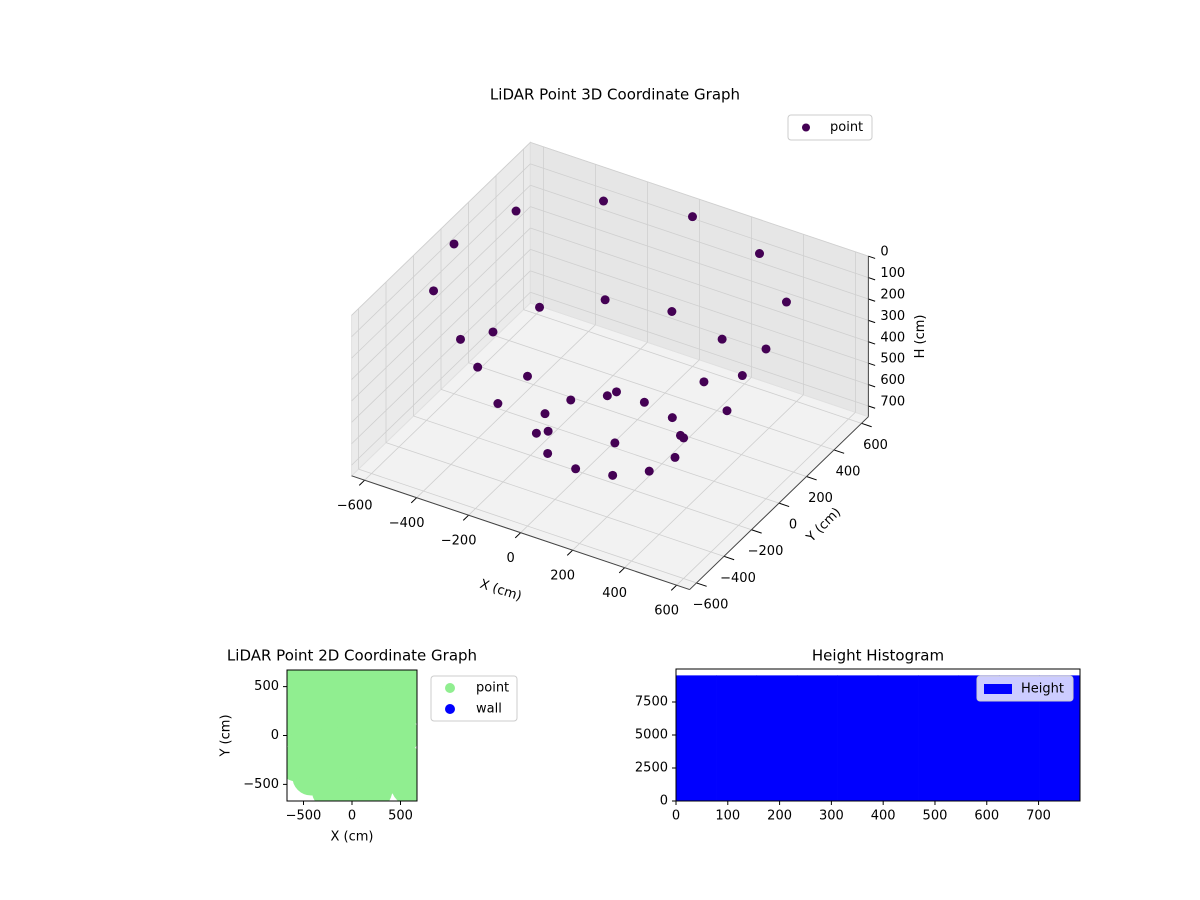 This screenshot has height=900, width=1200. I want to click on z-tick-label: 500, so click(892, 359).